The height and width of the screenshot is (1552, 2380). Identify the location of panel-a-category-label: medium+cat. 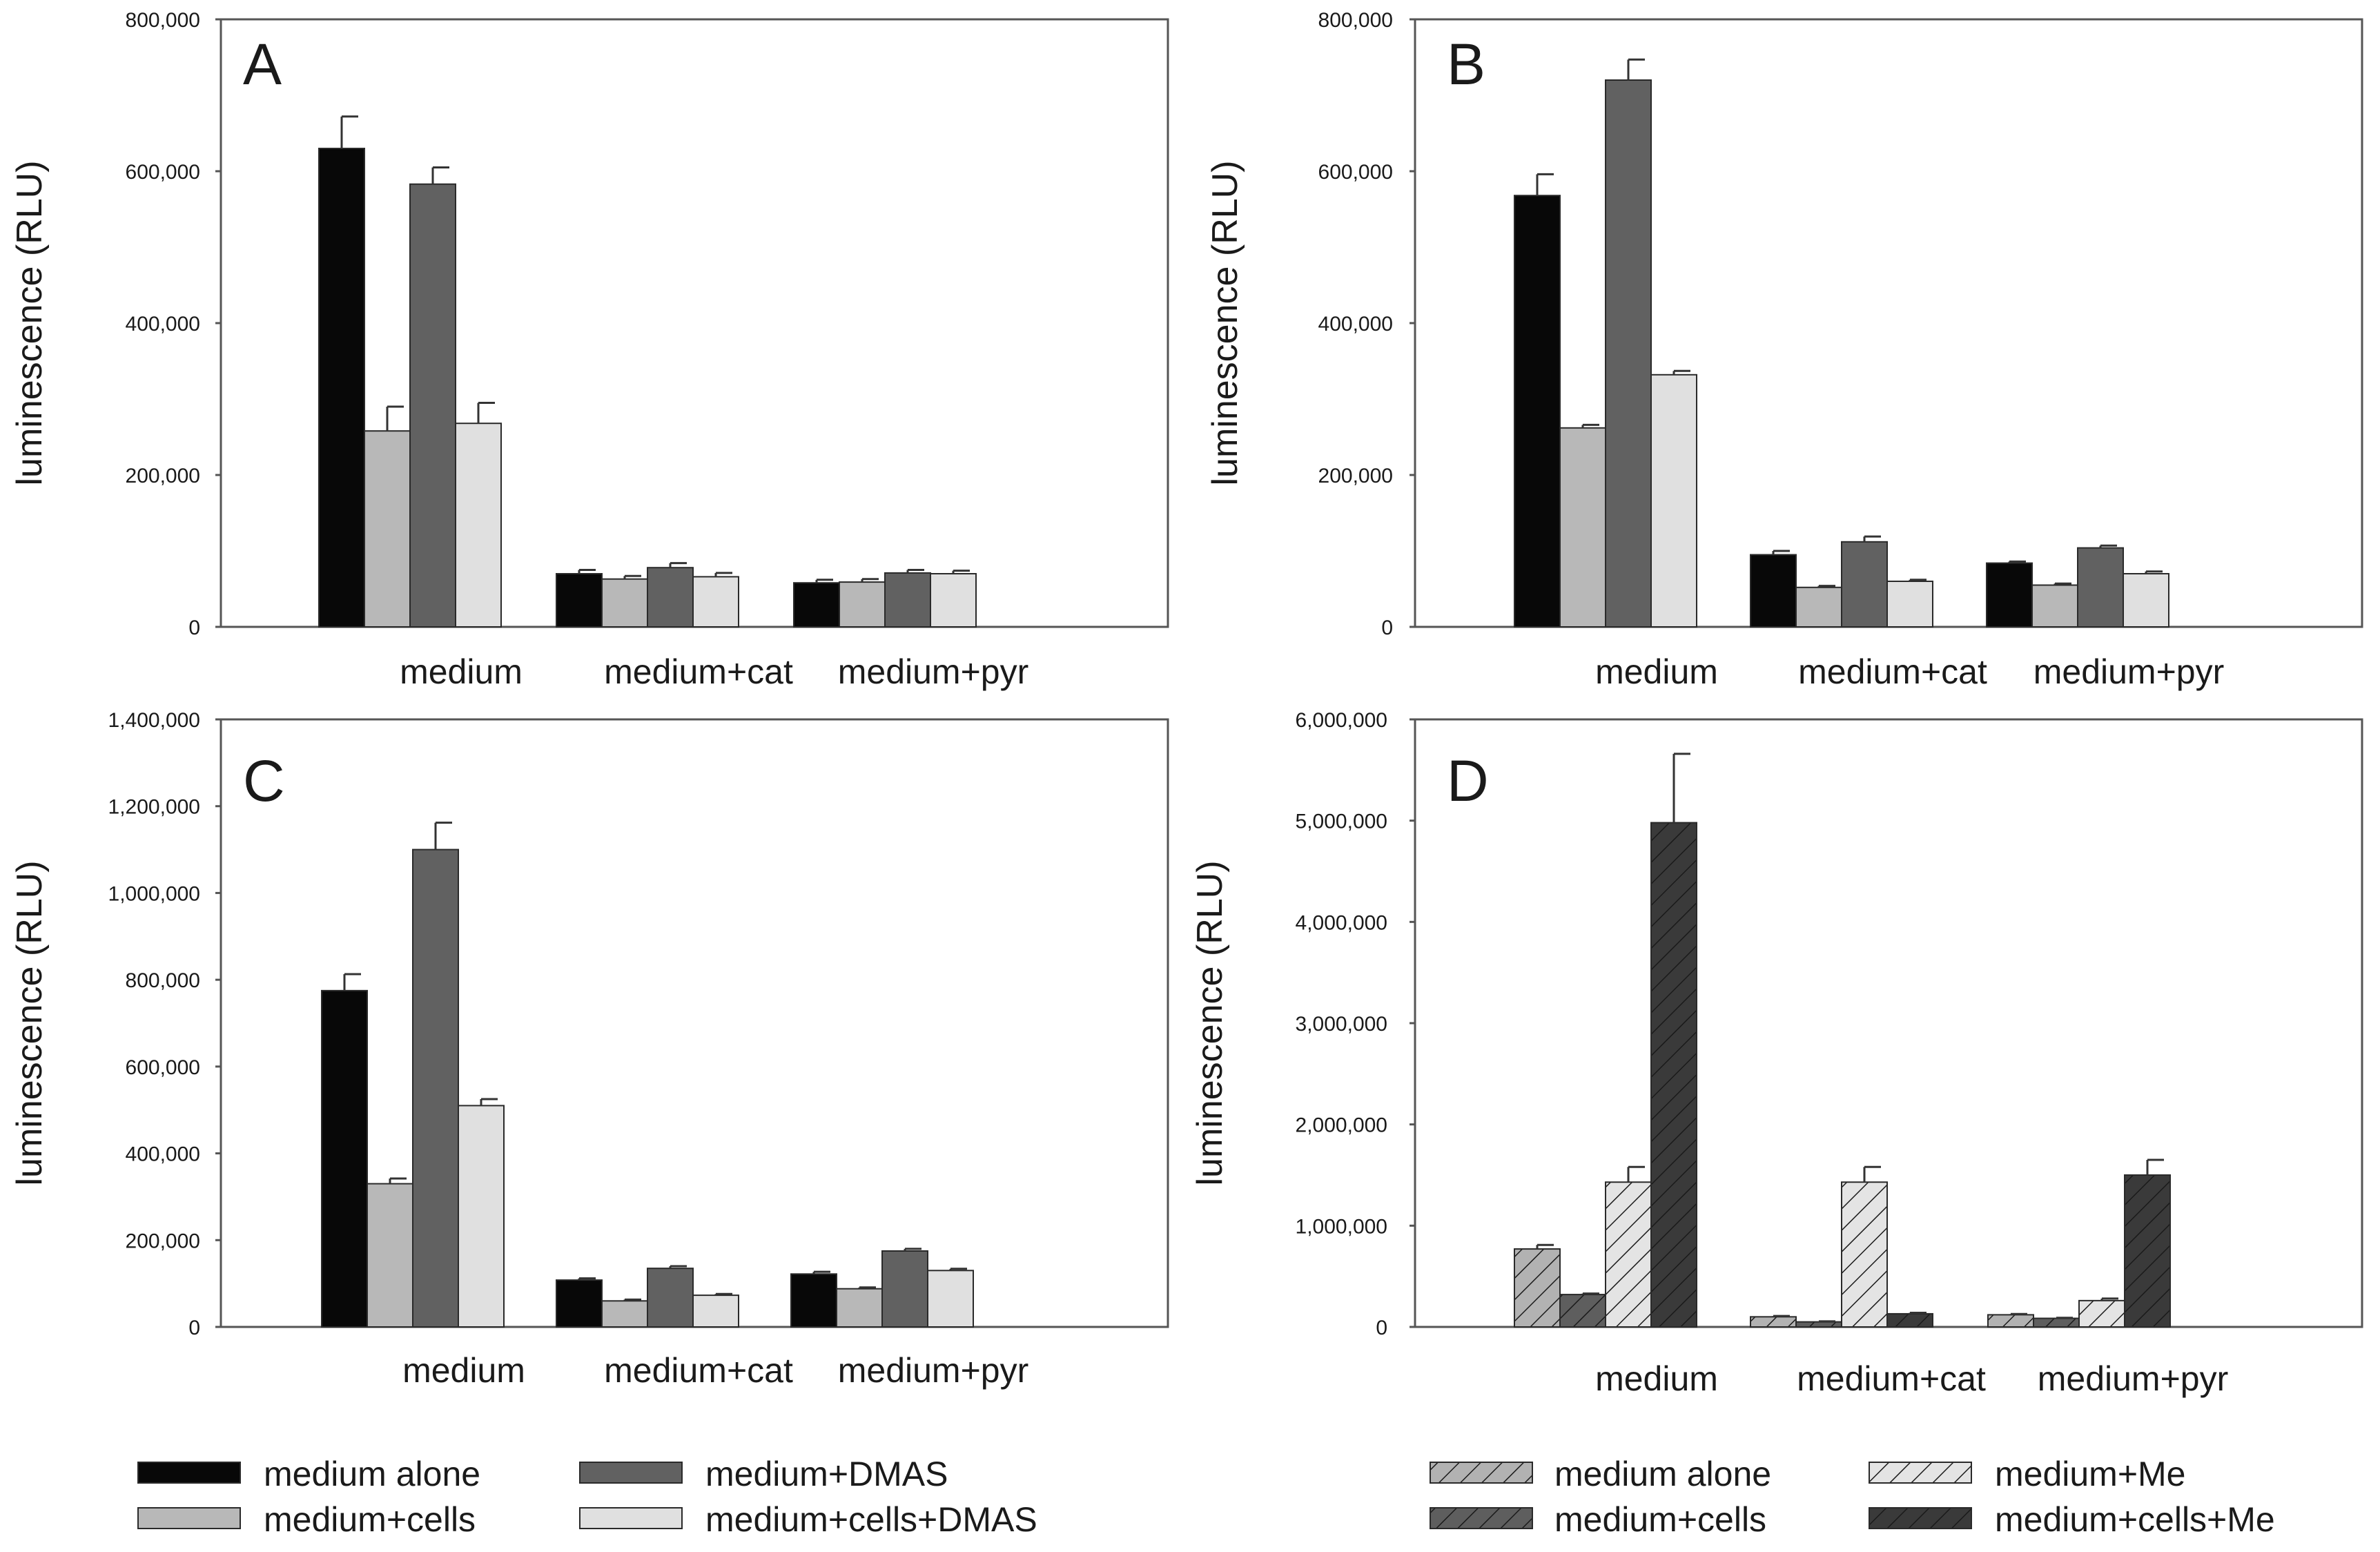
(698, 671).